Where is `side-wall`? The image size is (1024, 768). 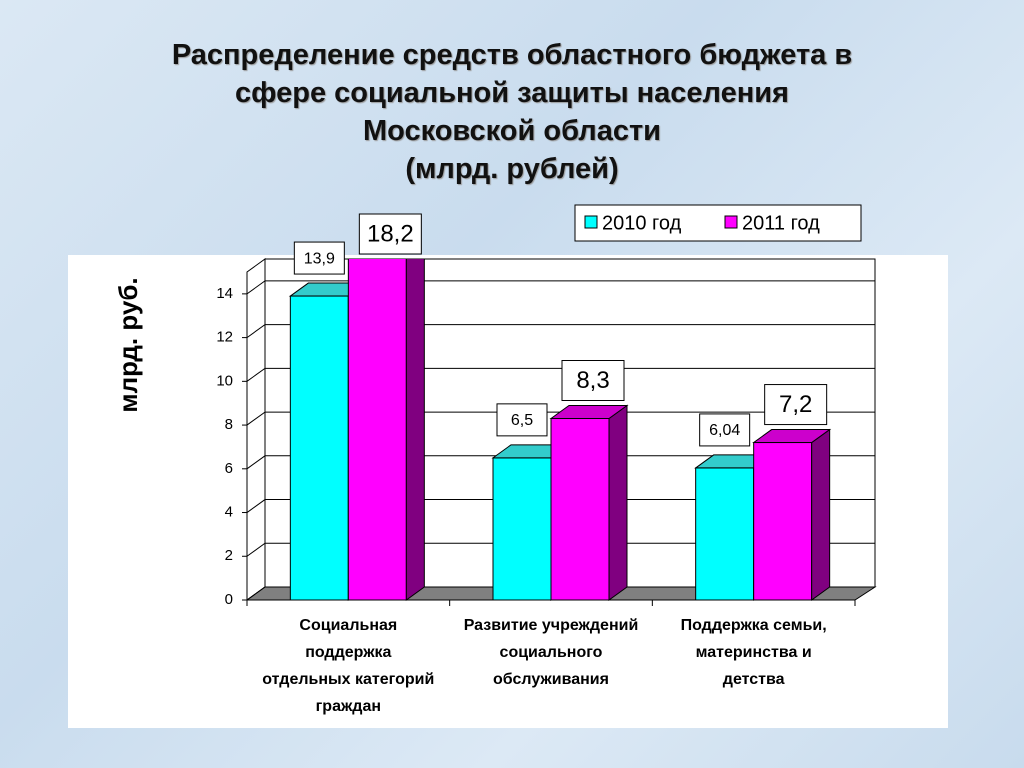
side-wall is located at coordinates (256, 429).